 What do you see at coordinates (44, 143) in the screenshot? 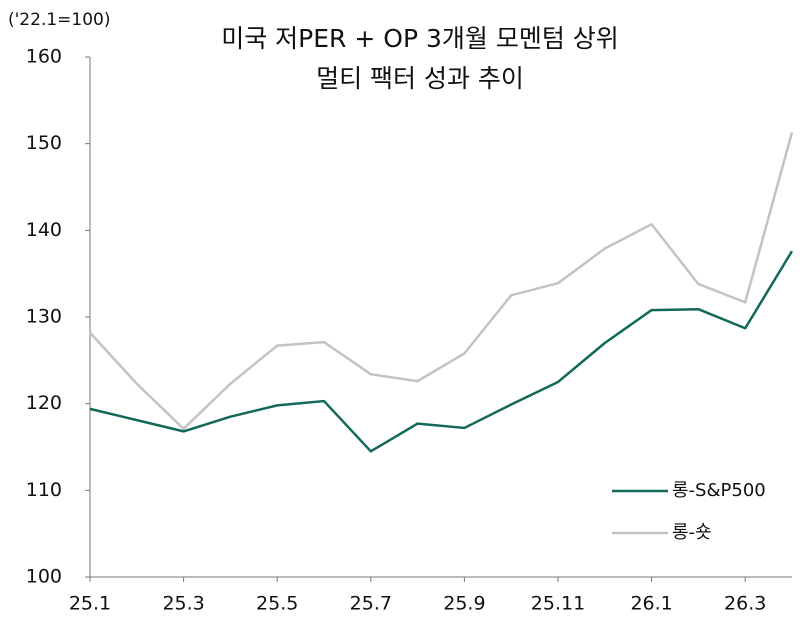
I see `y-tick-label: 150` at bounding box center [44, 143].